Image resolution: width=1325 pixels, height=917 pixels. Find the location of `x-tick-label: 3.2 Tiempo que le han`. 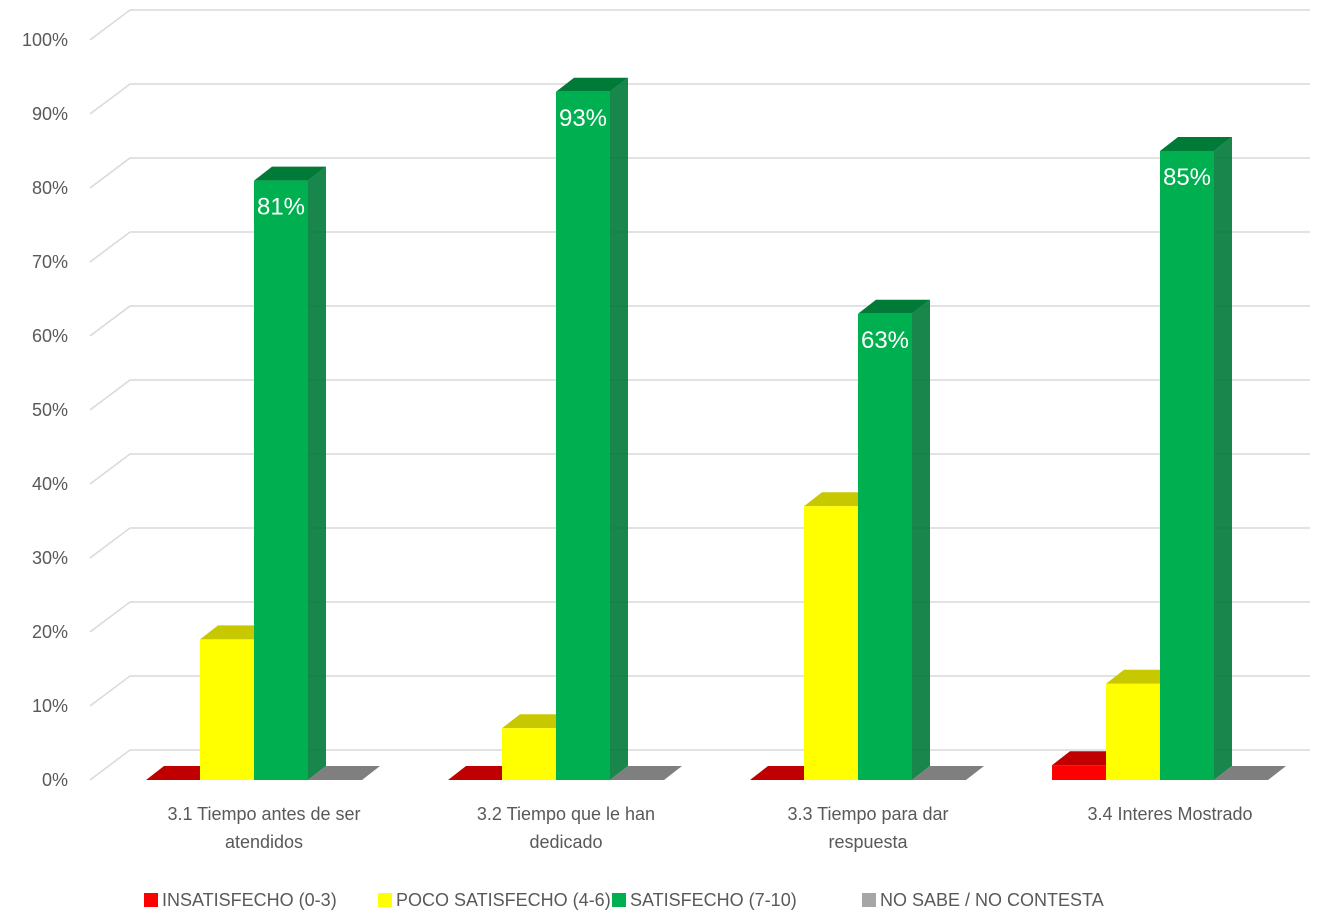

x-tick-label: 3.2 Tiempo que le han is located at coordinates (566, 814).